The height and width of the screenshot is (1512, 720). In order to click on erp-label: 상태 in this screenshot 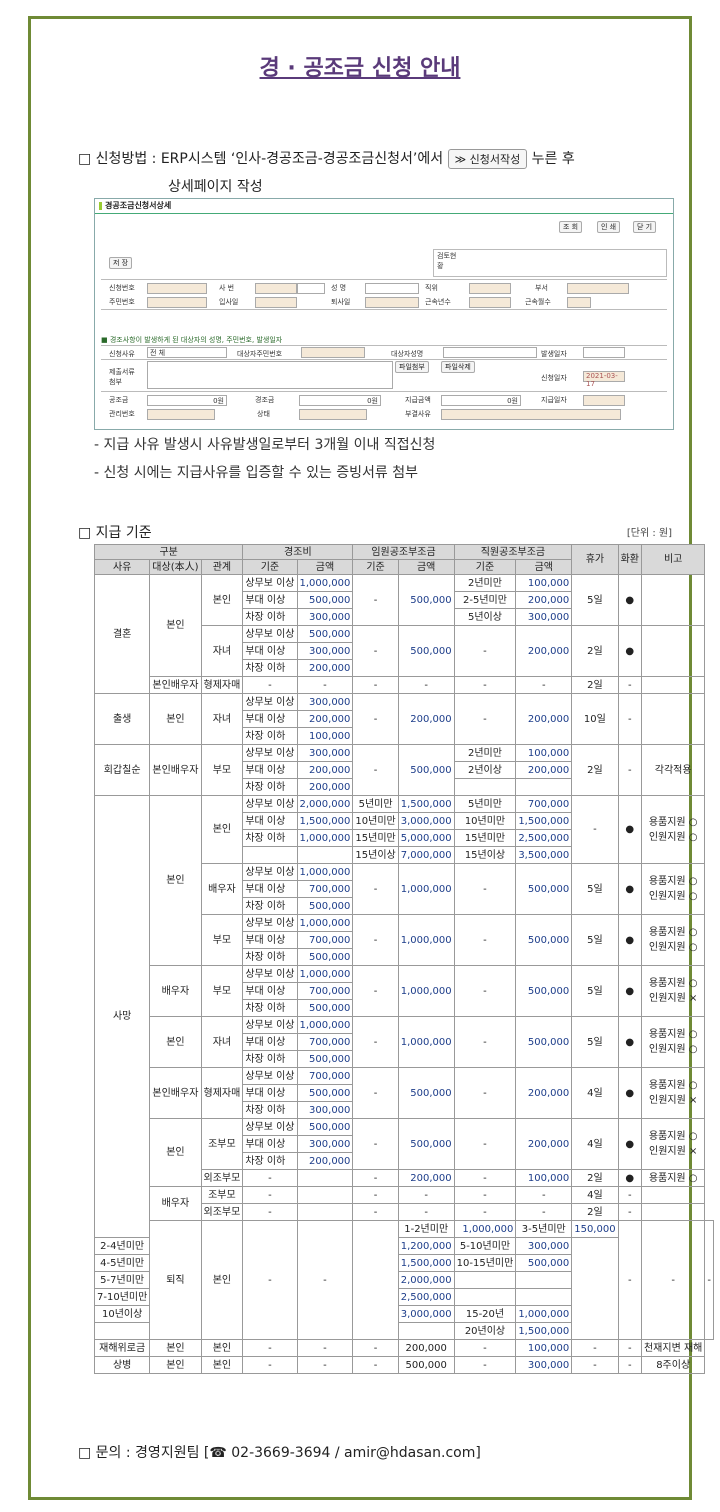, I will do `click(263, 414)`.